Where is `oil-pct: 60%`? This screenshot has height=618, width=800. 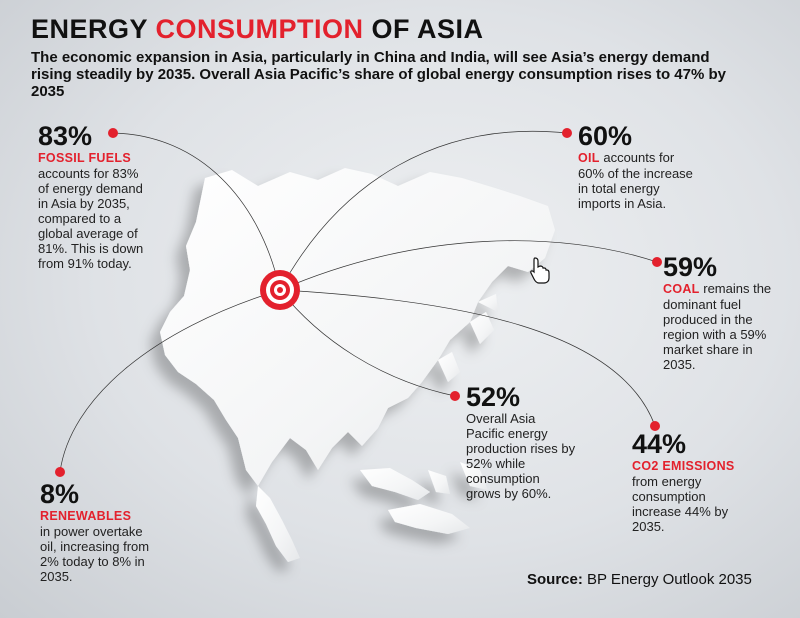
oil-pct: 60% is located at coordinates (605, 136).